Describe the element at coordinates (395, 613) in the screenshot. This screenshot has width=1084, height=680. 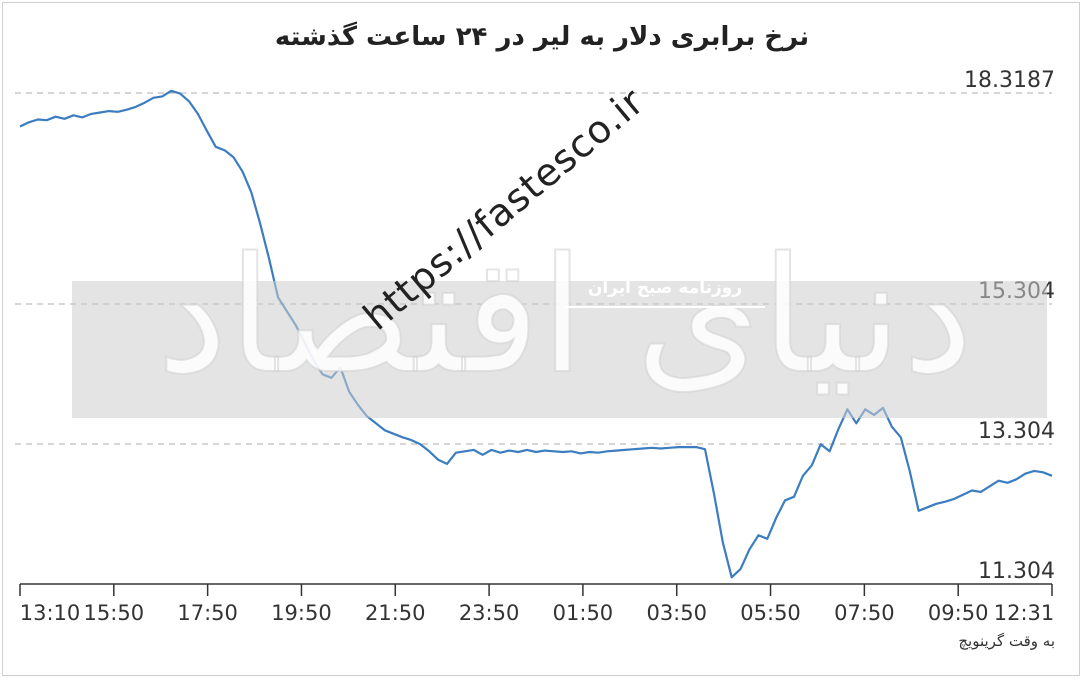
I see `x-tick-label: 21:50` at that location.